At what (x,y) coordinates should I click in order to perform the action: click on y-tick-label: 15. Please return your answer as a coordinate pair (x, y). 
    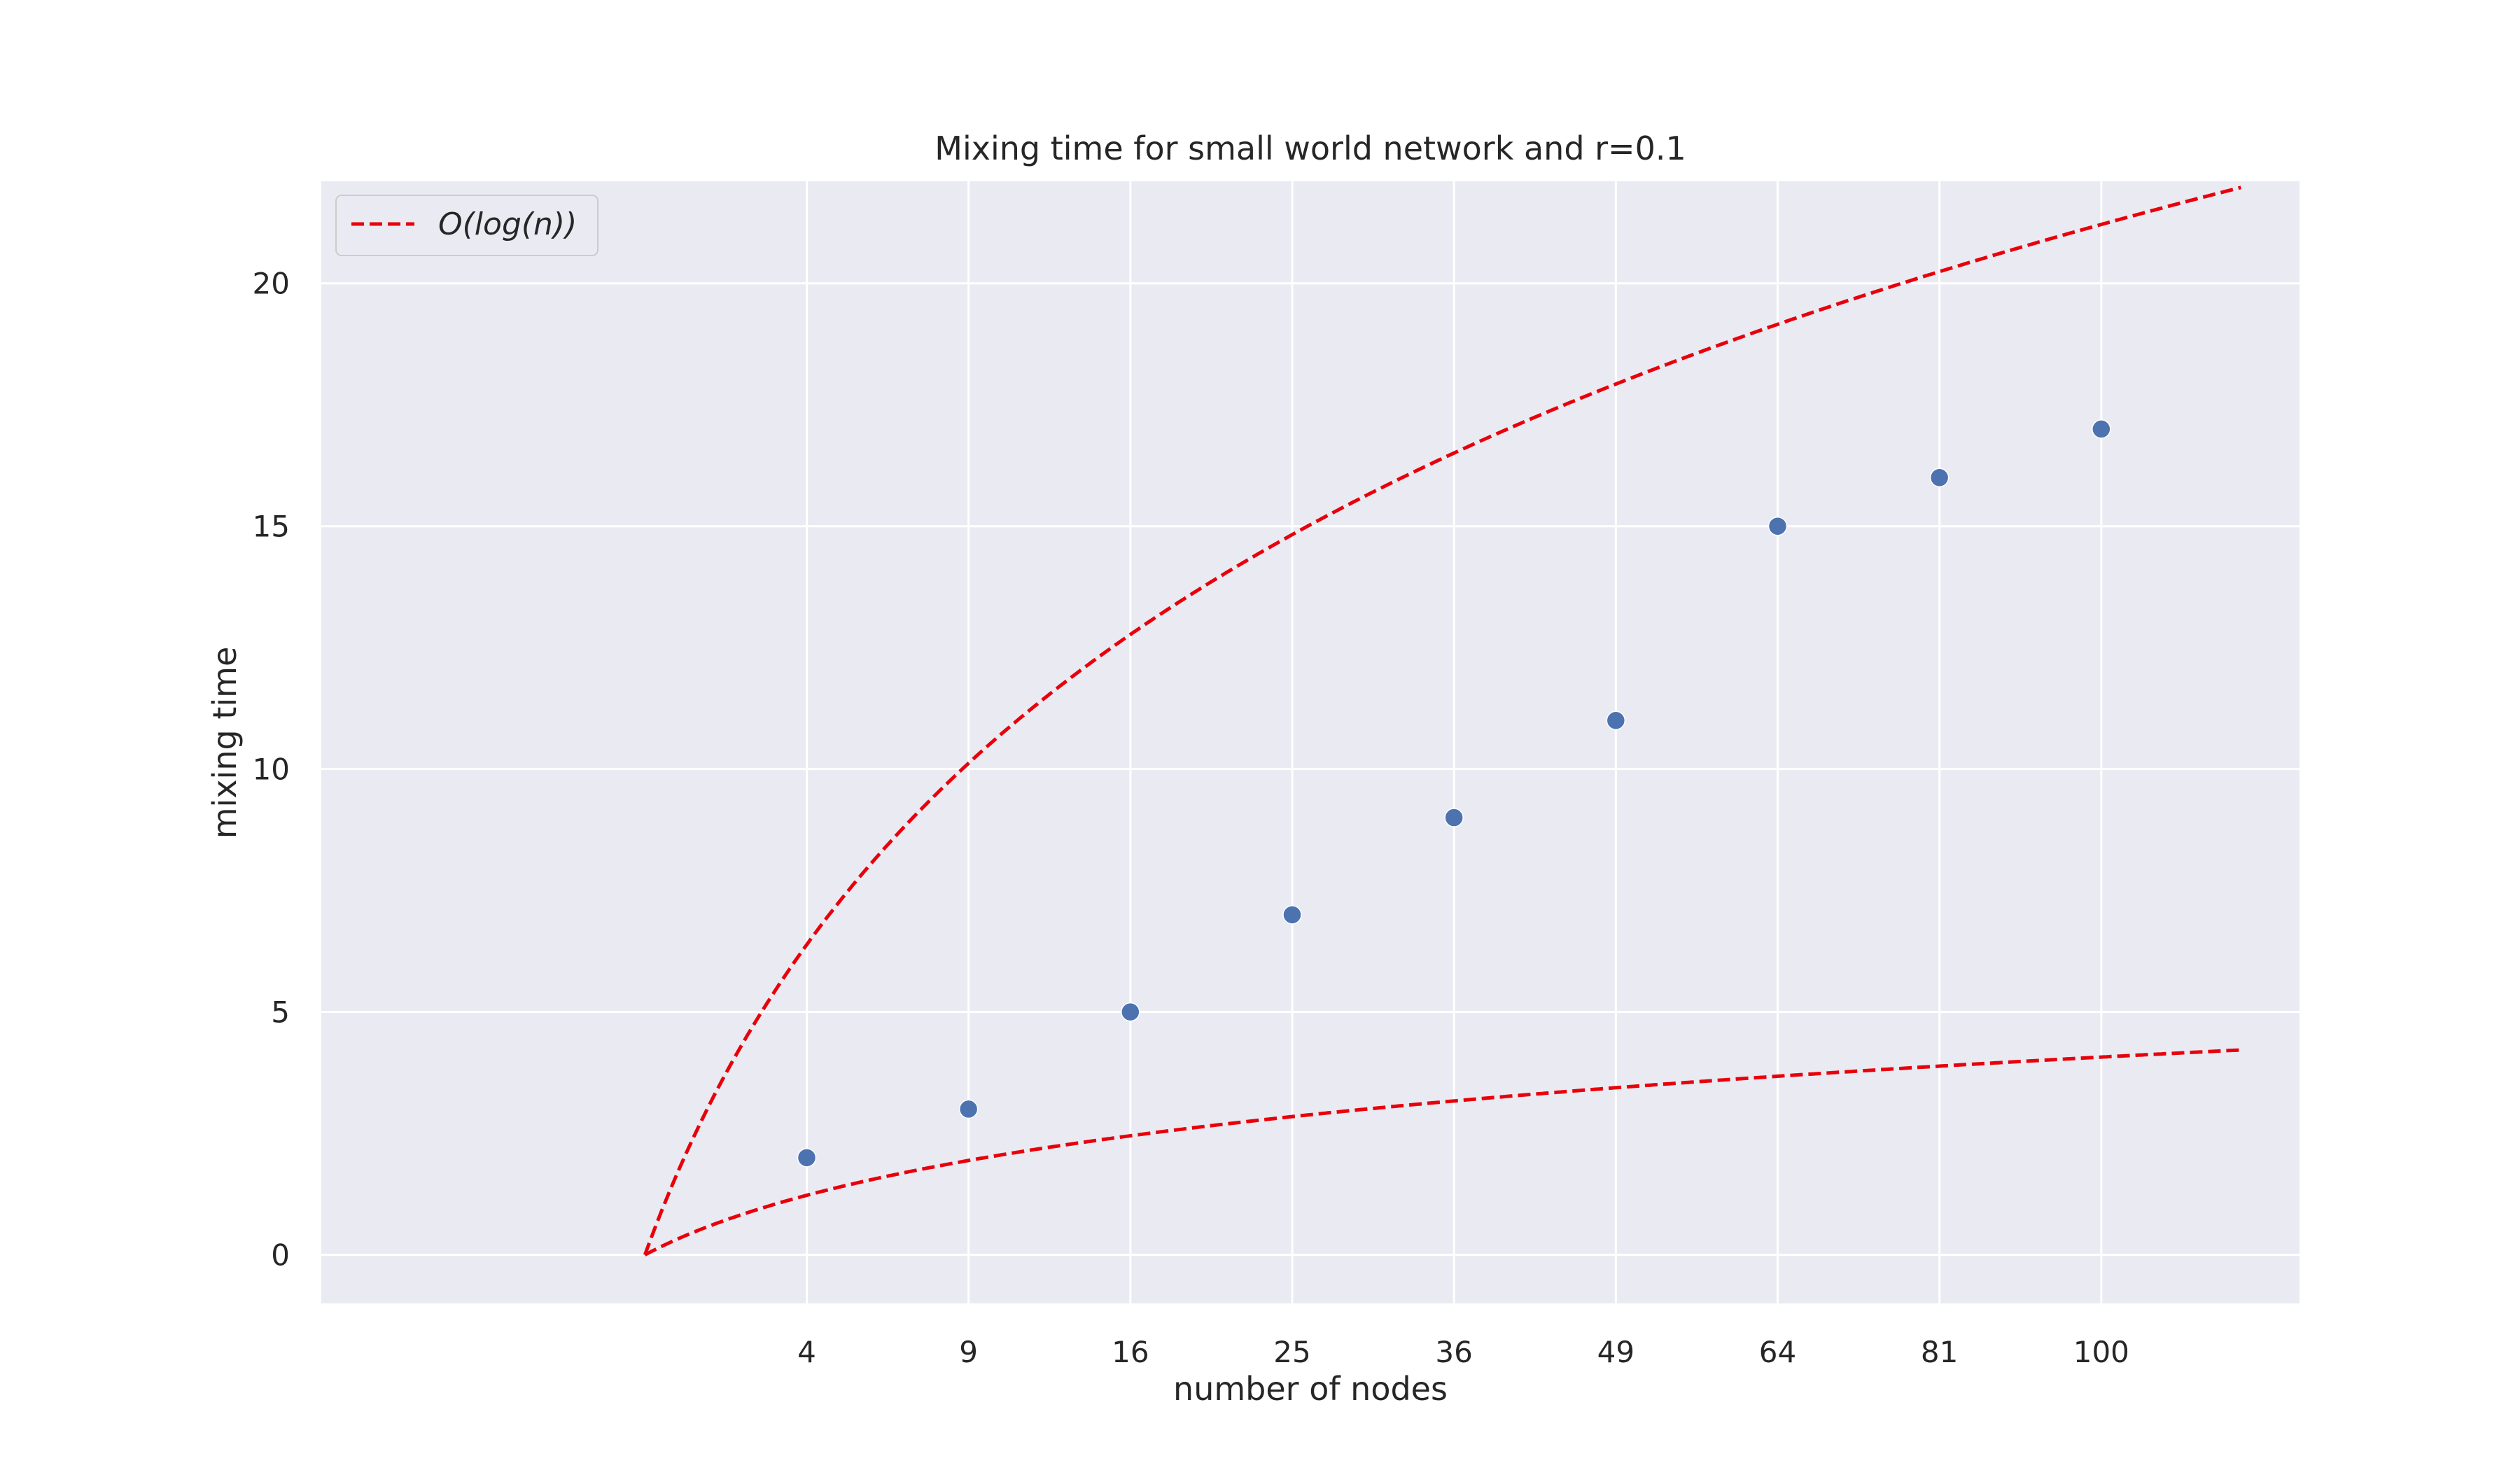
    Looking at the image, I should click on (271, 527).